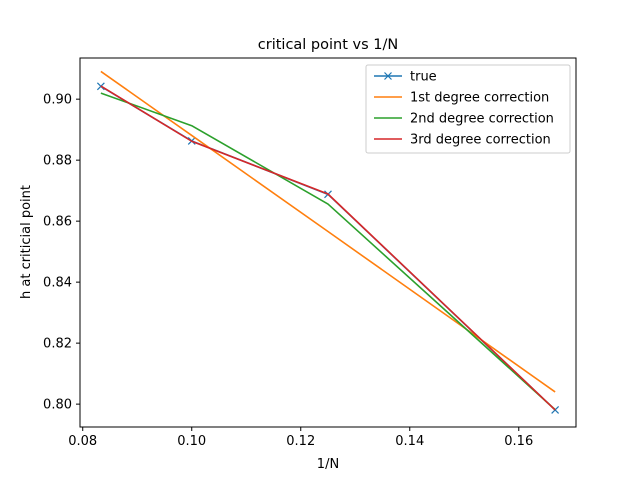 This screenshot has width=640, height=480. I want to click on y-tick-label: 0.84, so click(57, 283).